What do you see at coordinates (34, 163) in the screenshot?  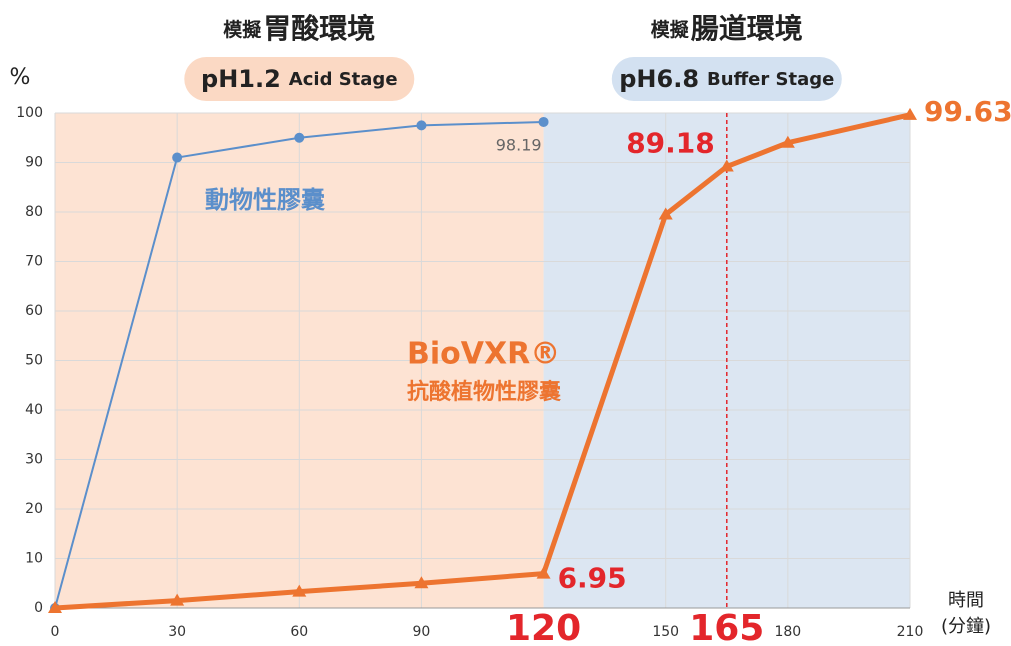 I see `y-tick-label: 90` at bounding box center [34, 163].